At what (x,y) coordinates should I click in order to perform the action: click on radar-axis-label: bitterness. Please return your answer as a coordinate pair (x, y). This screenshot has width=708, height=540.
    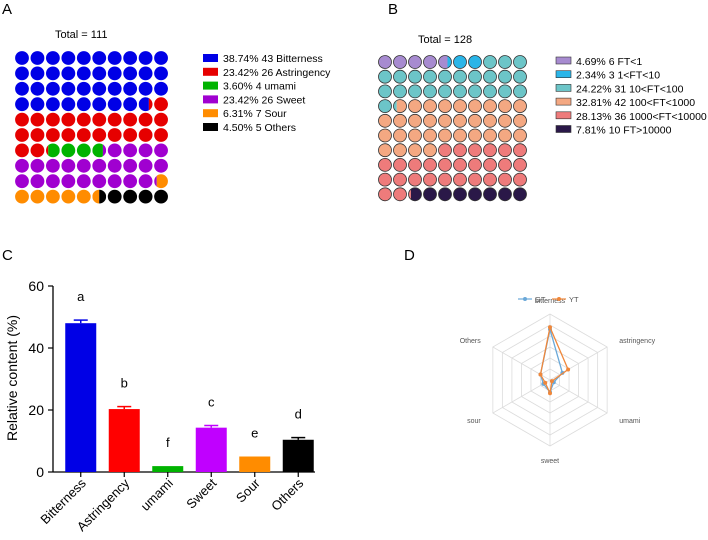
    Looking at the image, I should click on (550, 301).